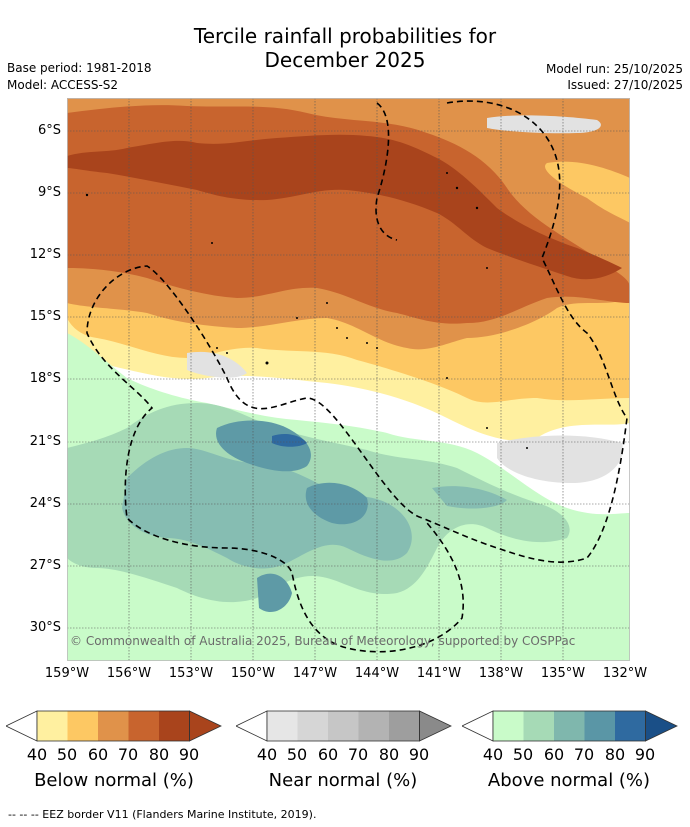  I want to click on lat-label: 30°S, so click(45, 627).